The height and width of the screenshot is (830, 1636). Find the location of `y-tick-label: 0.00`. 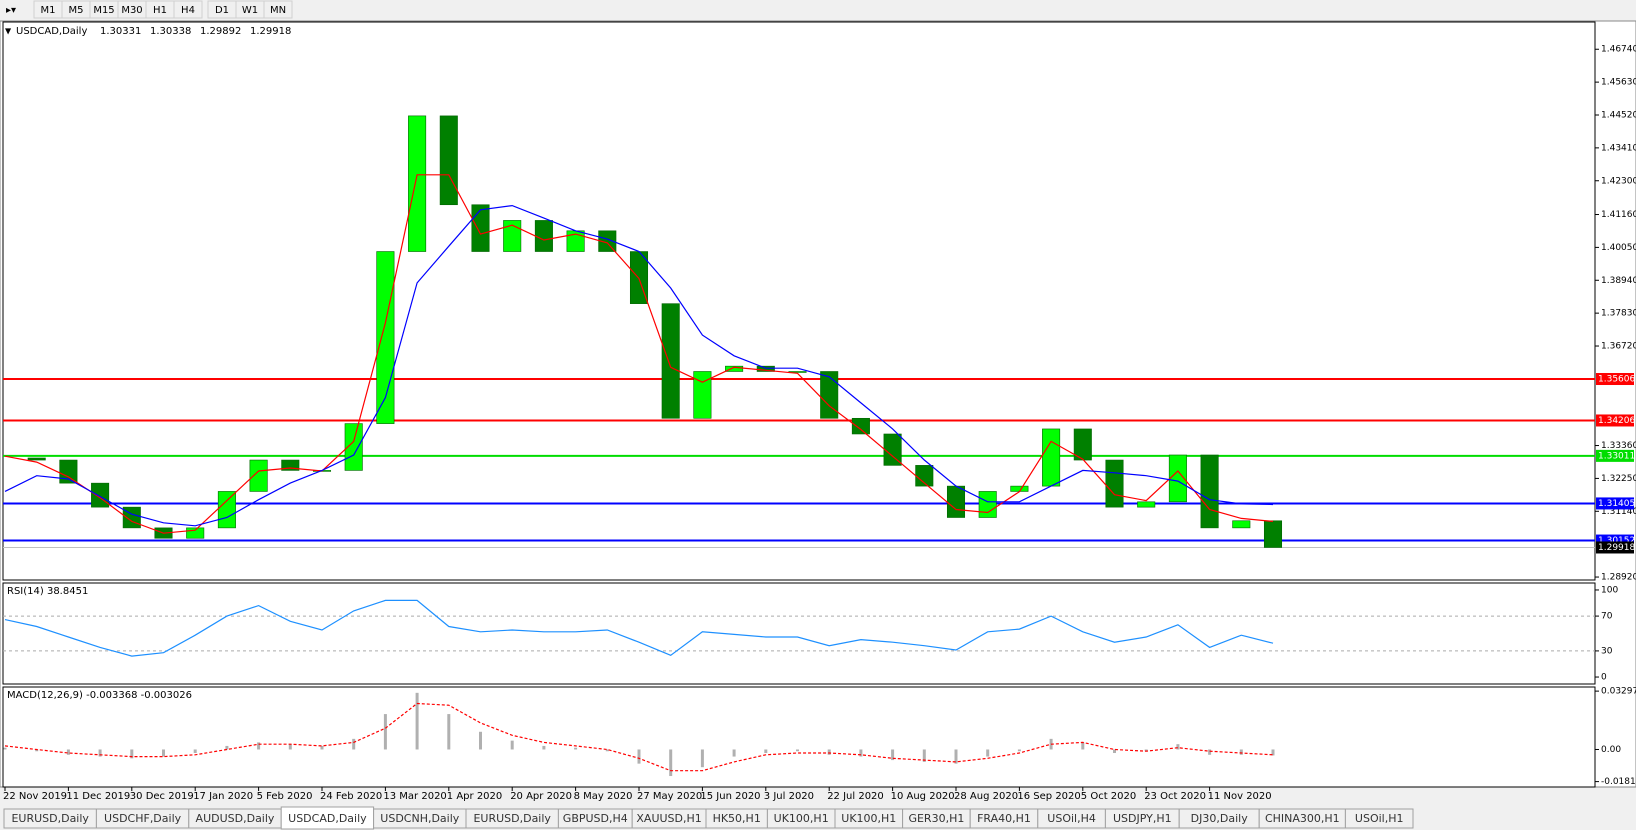

y-tick-label: 0.00 is located at coordinates (1611, 750).